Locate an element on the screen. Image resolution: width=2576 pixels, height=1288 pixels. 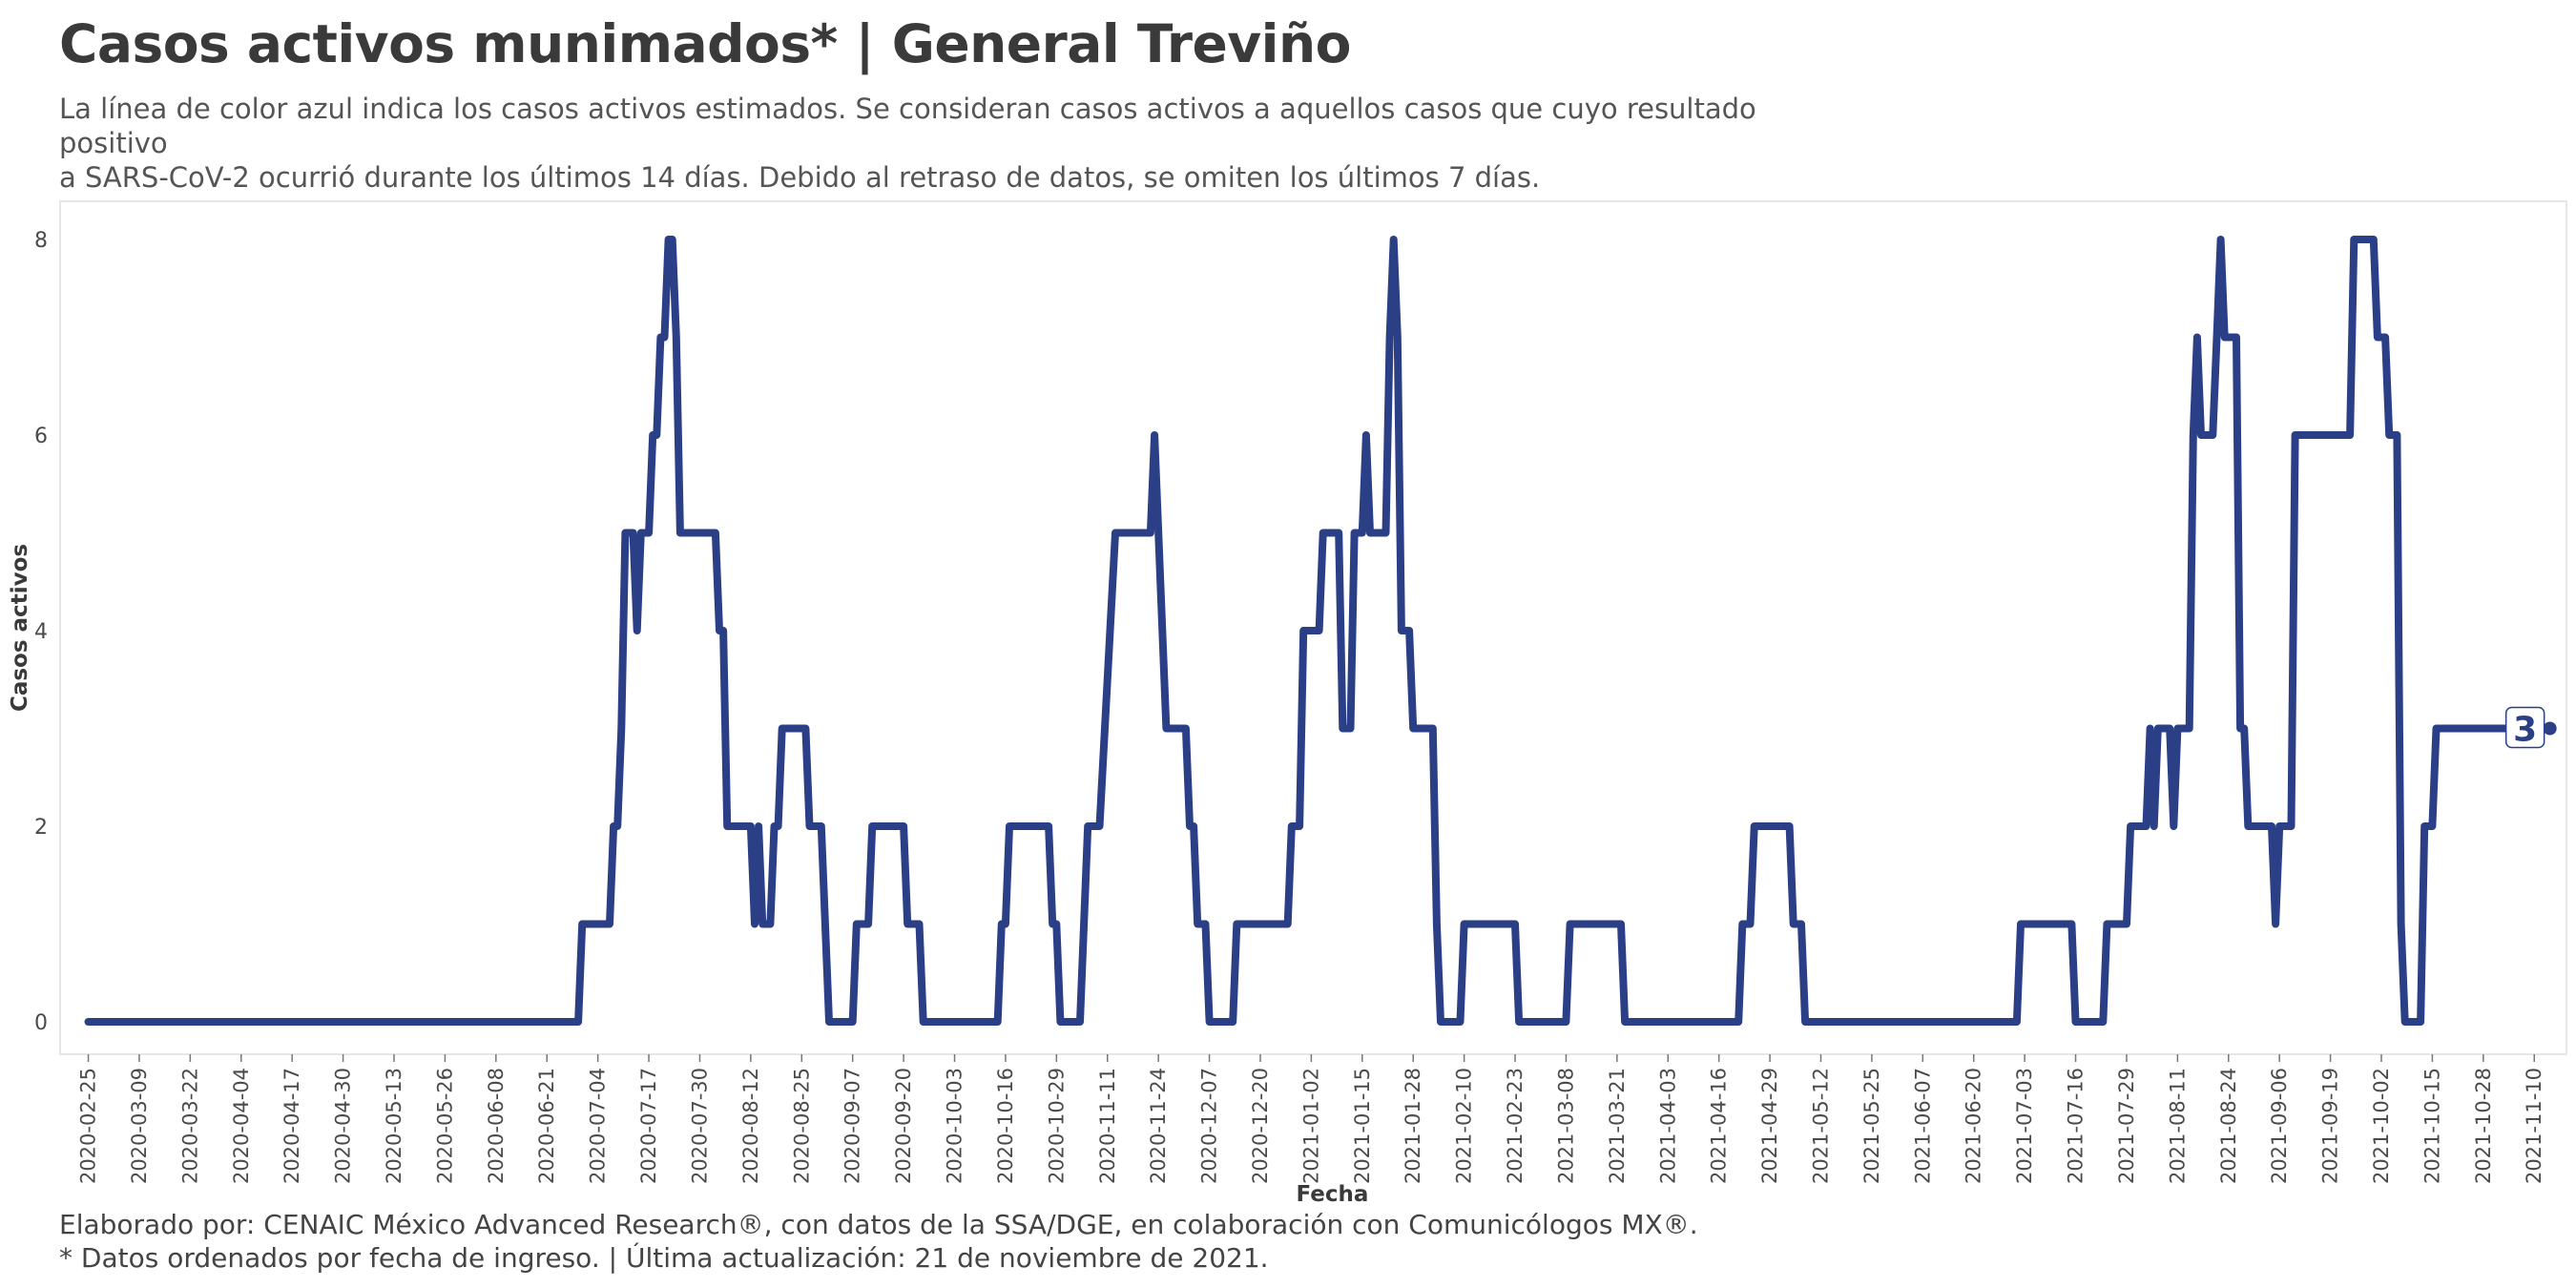
x-tick-label: 2021-02-10 is located at coordinates (1464, 1126).